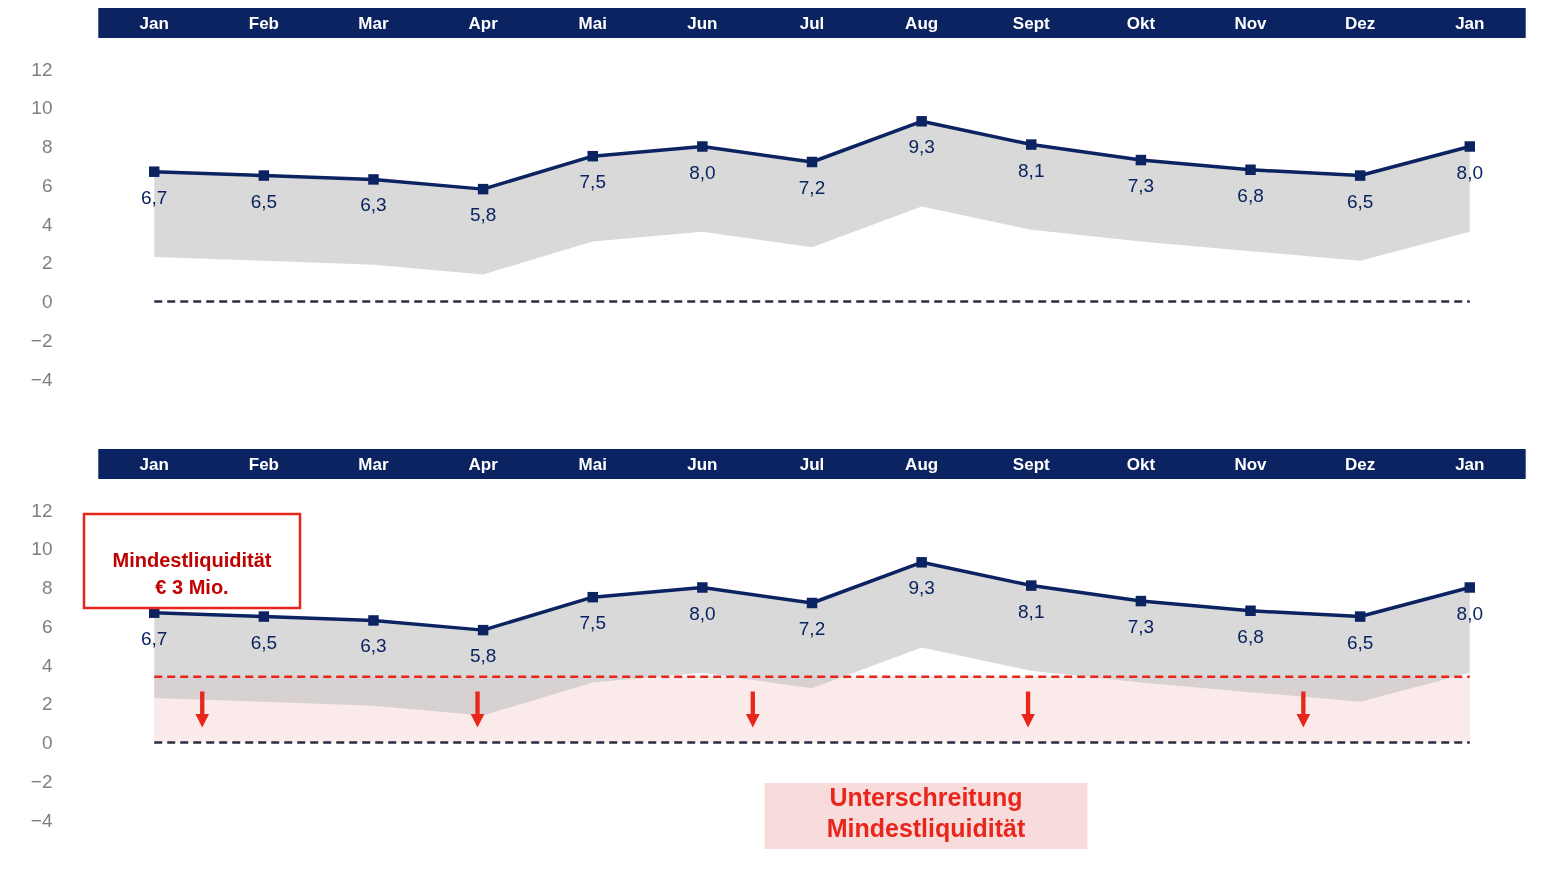 This screenshot has height=874, width=1566. What do you see at coordinates (192, 573) in the screenshot?
I see `ref-line-label: Mindestliquidität € 3 Mio.` at bounding box center [192, 573].